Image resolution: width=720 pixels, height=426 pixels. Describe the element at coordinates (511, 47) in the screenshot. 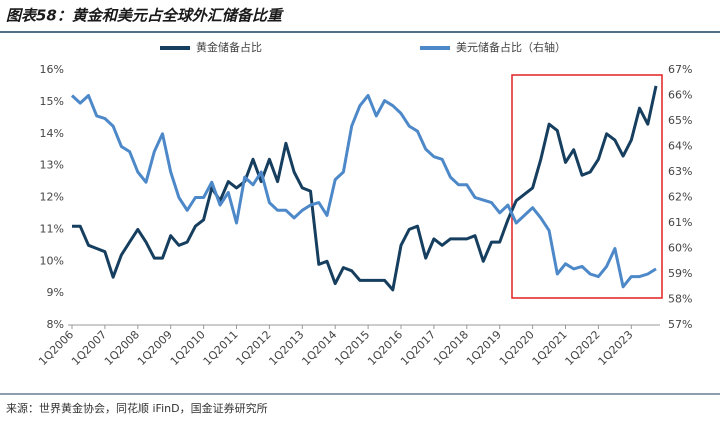

I see `legend-label: 美元储备占比（右轴）` at that location.